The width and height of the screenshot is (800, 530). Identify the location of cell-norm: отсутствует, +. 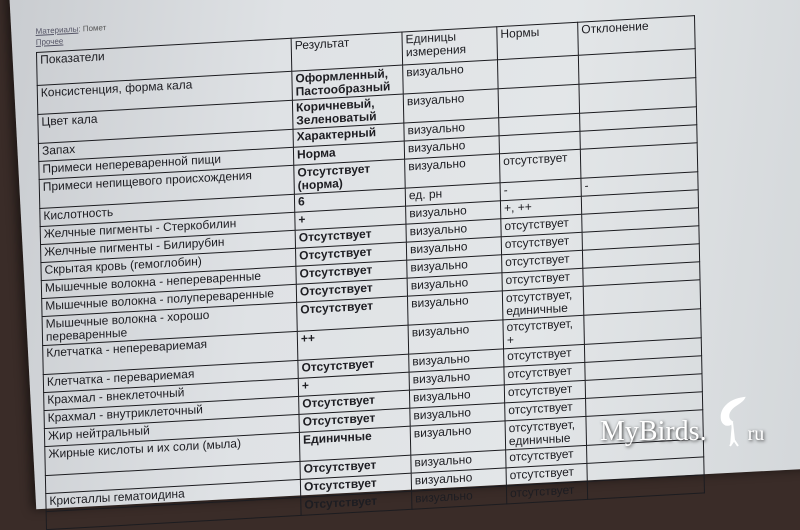
(543, 332).